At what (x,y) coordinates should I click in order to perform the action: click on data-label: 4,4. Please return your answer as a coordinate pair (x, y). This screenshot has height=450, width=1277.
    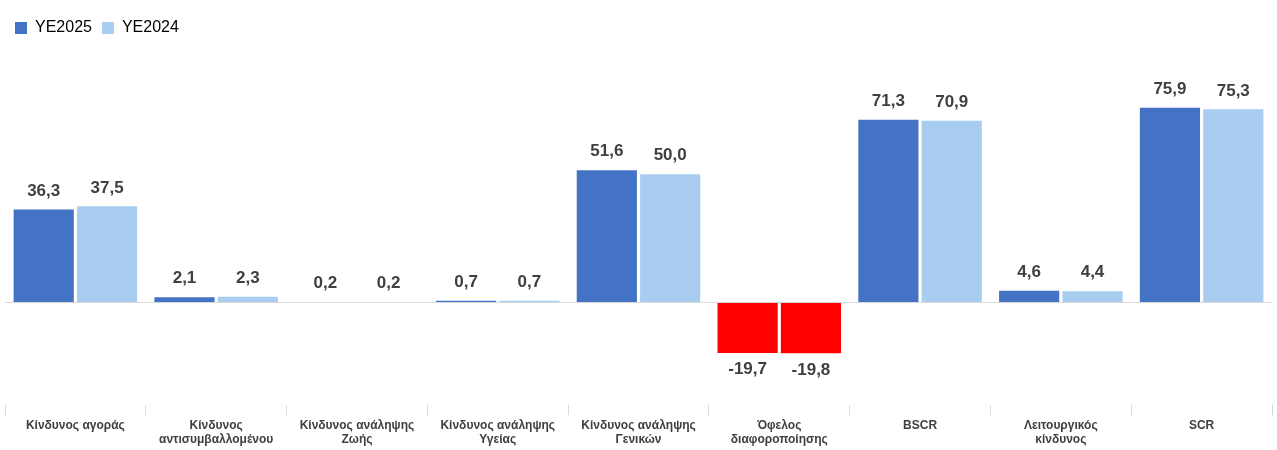
    Looking at the image, I should click on (1092, 272).